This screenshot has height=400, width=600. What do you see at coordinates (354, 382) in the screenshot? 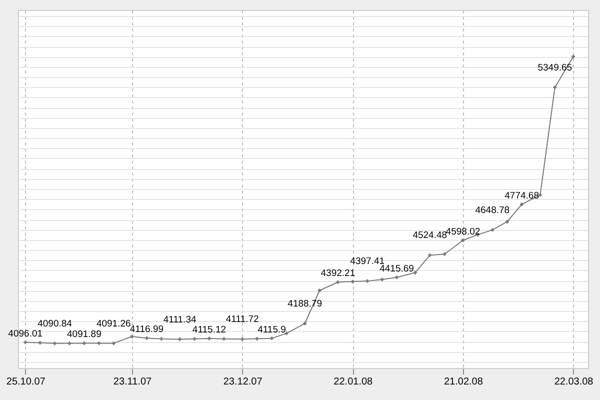
I see `x-tick-label: 22.01.08` at bounding box center [354, 382].